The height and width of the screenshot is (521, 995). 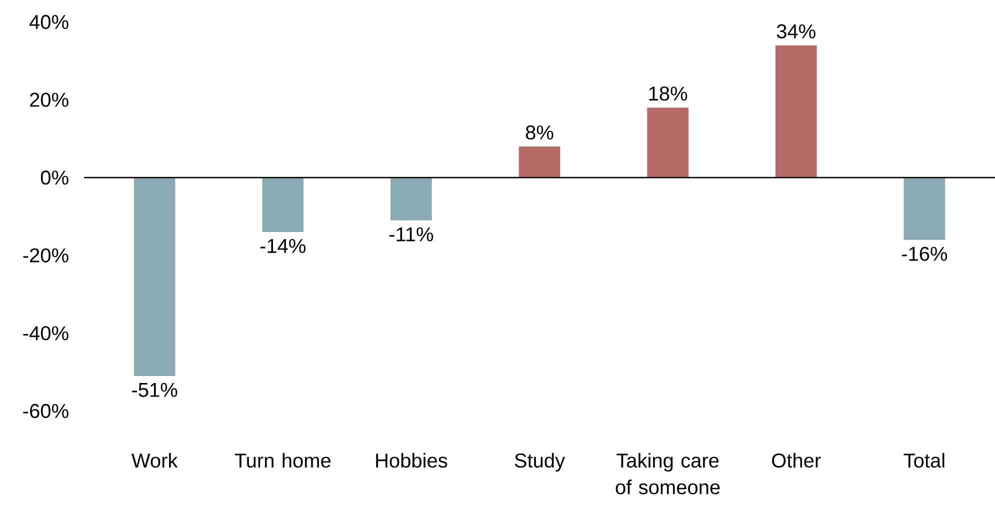 What do you see at coordinates (45, 333) in the screenshot?
I see `y-tick-label: -40%` at bounding box center [45, 333].